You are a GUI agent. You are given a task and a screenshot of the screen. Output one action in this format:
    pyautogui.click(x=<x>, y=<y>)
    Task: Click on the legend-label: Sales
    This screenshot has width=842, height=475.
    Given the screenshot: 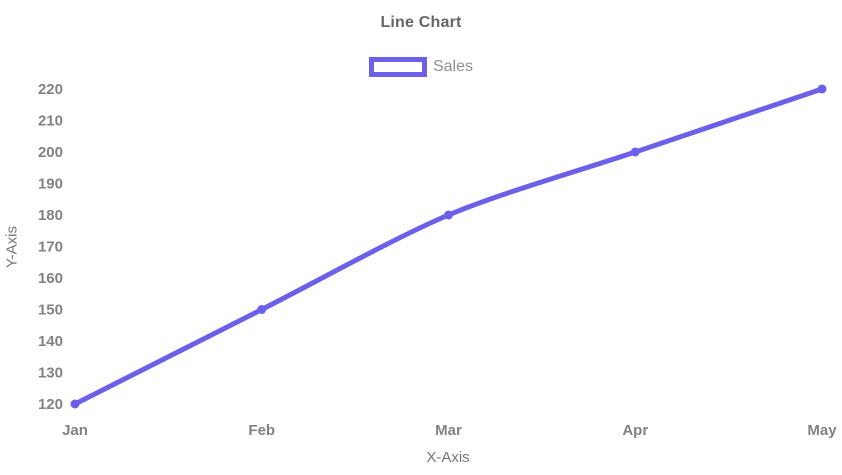 What is the action you would take?
    pyautogui.click(x=453, y=66)
    